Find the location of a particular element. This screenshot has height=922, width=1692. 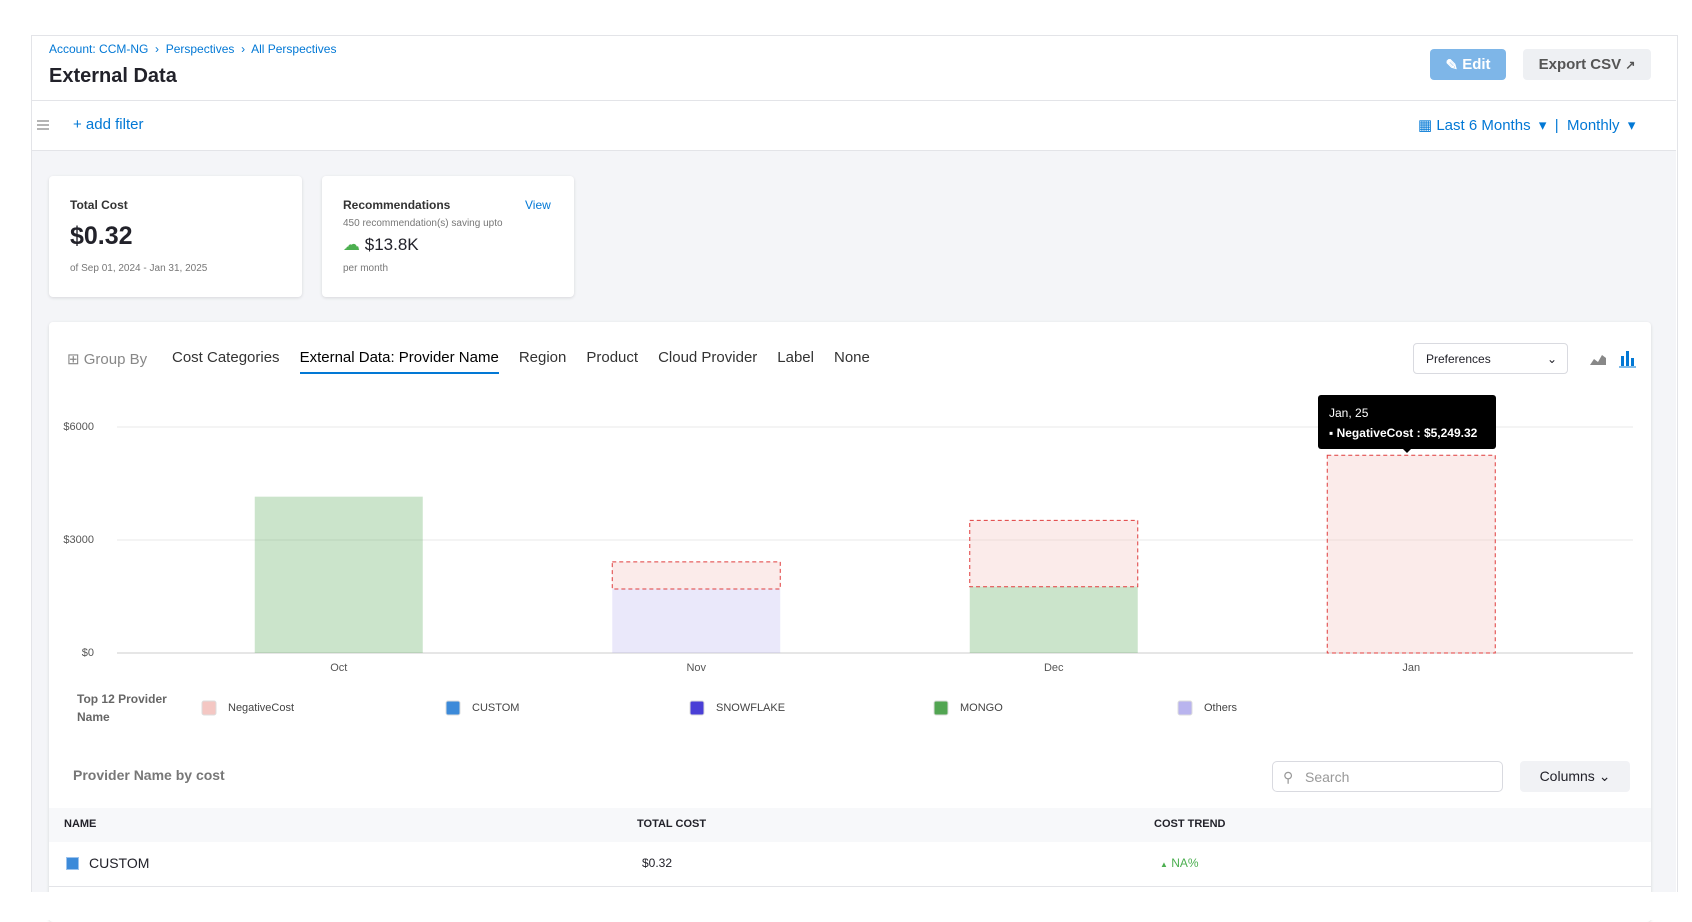

x-tick-label: Jan is located at coordinates (1411, 668).